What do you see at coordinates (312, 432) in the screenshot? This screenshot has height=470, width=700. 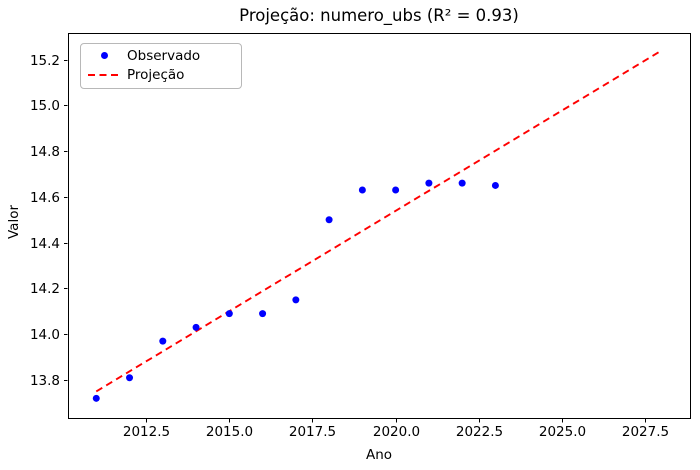 I see `x-tick-label: 2017.5` at bounding box center [312, 432].